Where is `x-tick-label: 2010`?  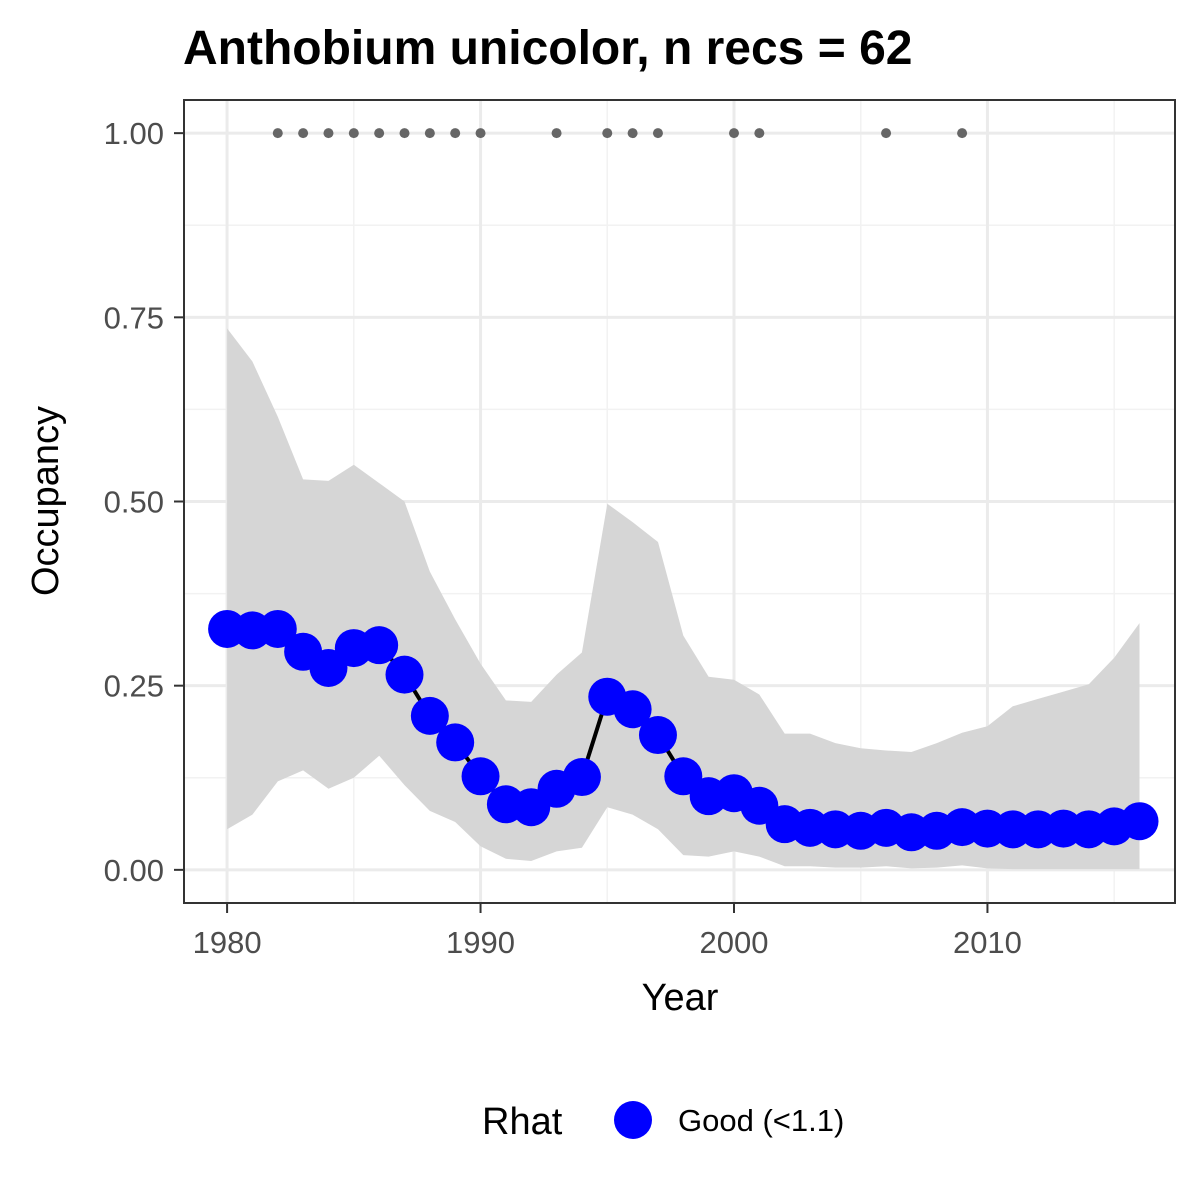
x-tick-label: 2010 is located at coordinates (987, 942).